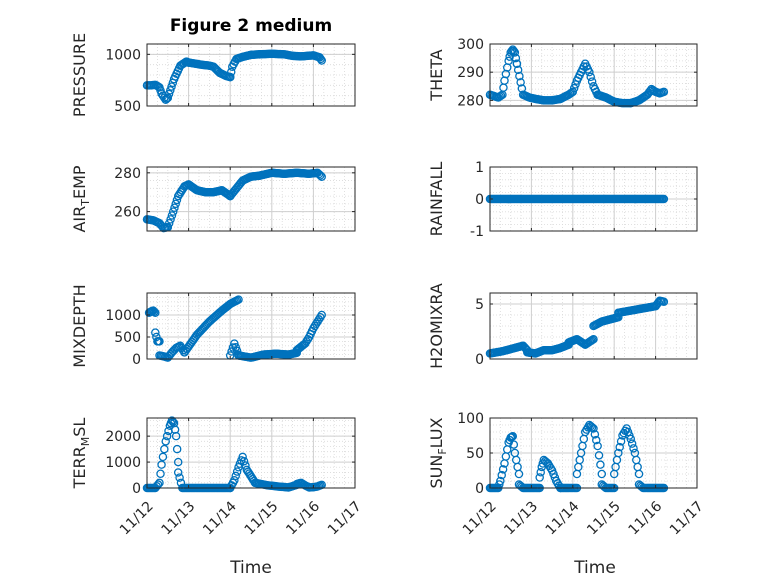 This screenshot has width=778, height=583. What do you see at coordinates (475, 454) in the screenshot?
I see `y-tick-label: 50` at bounding box center [475, 454].